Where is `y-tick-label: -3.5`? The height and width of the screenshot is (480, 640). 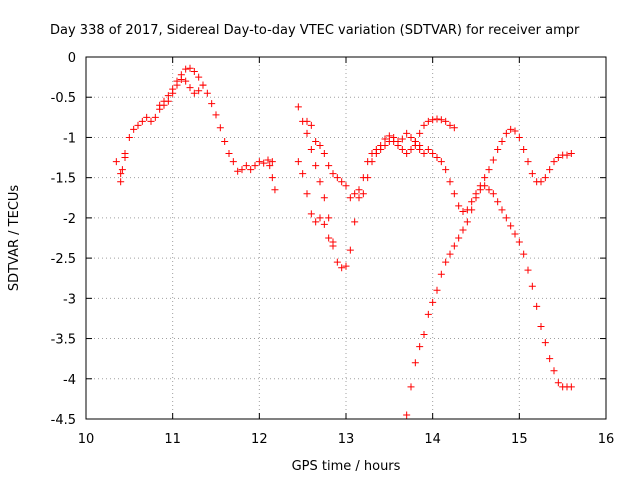
y-tick-label: -3.5 is located at coordinates (63, 340).